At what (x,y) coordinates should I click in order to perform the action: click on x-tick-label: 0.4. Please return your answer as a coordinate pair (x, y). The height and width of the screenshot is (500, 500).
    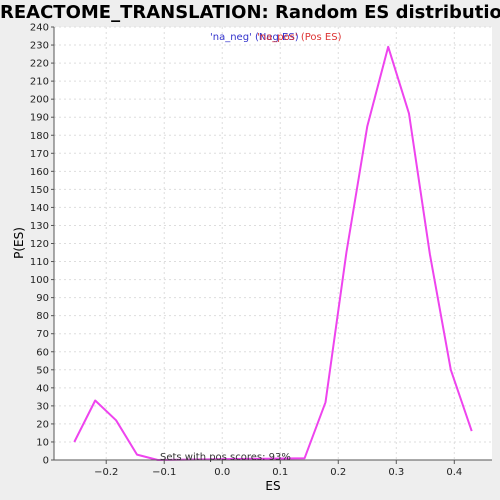
    Looking at the image, I should click on (454, 472).